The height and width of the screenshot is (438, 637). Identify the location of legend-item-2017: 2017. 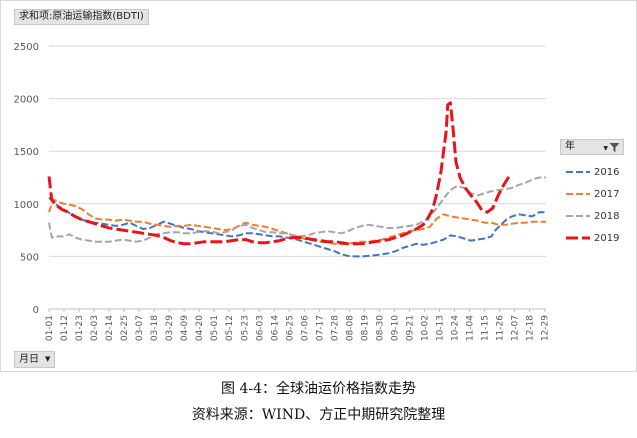
(592, 194).